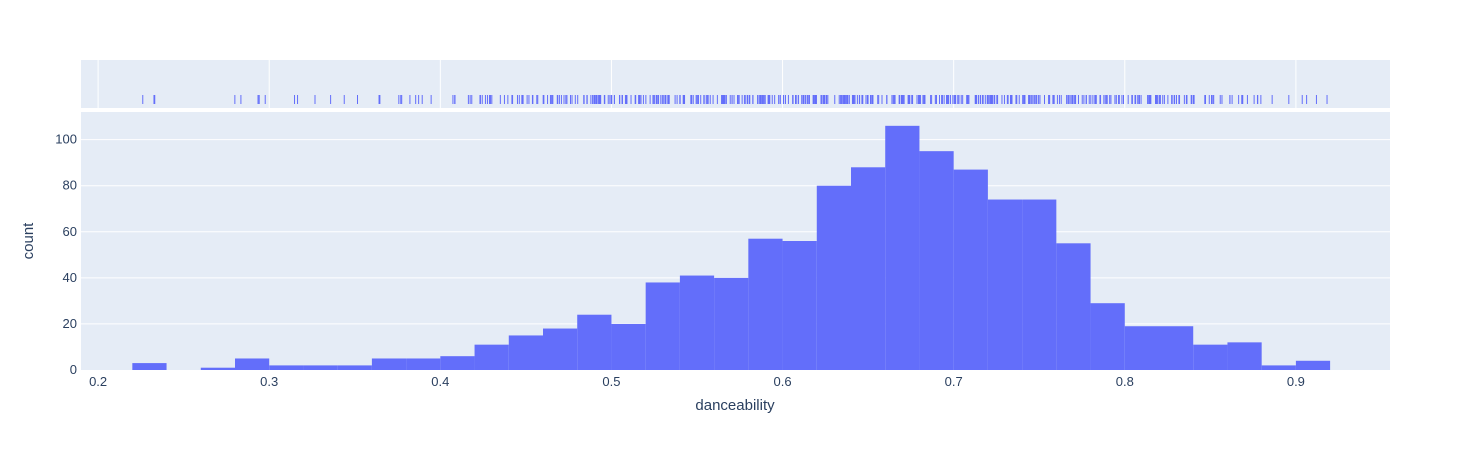 The height and width of the screenshot is (450, 1471). What do you see at coordinates (735, 99) in the screenshot?
I see `rug-marks` at bounding box center [735, 99].